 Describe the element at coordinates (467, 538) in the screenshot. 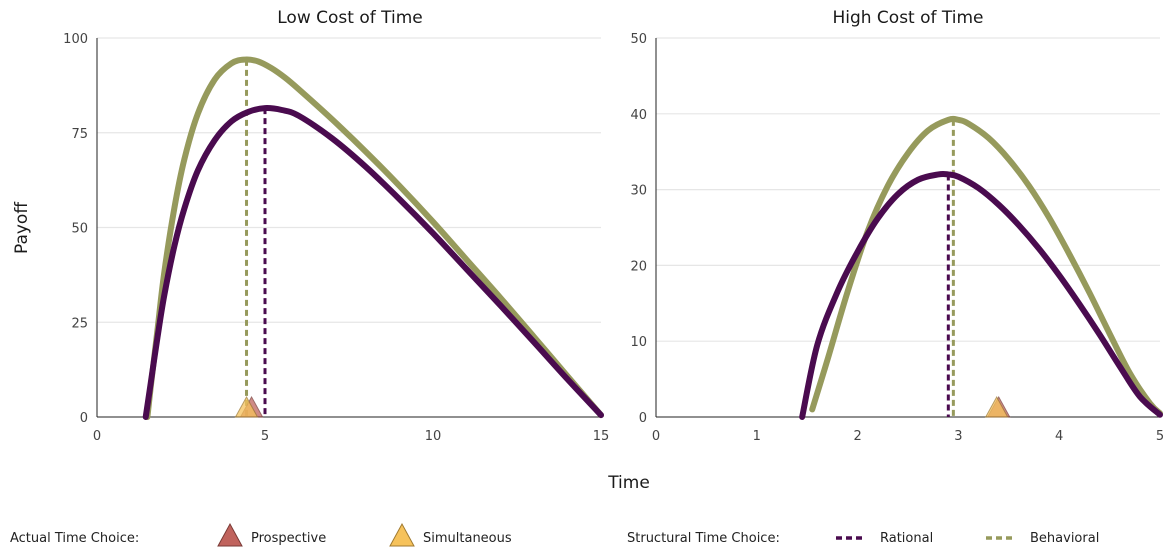

I see `legend-simultaneous-label: Simultaneous` at that location.